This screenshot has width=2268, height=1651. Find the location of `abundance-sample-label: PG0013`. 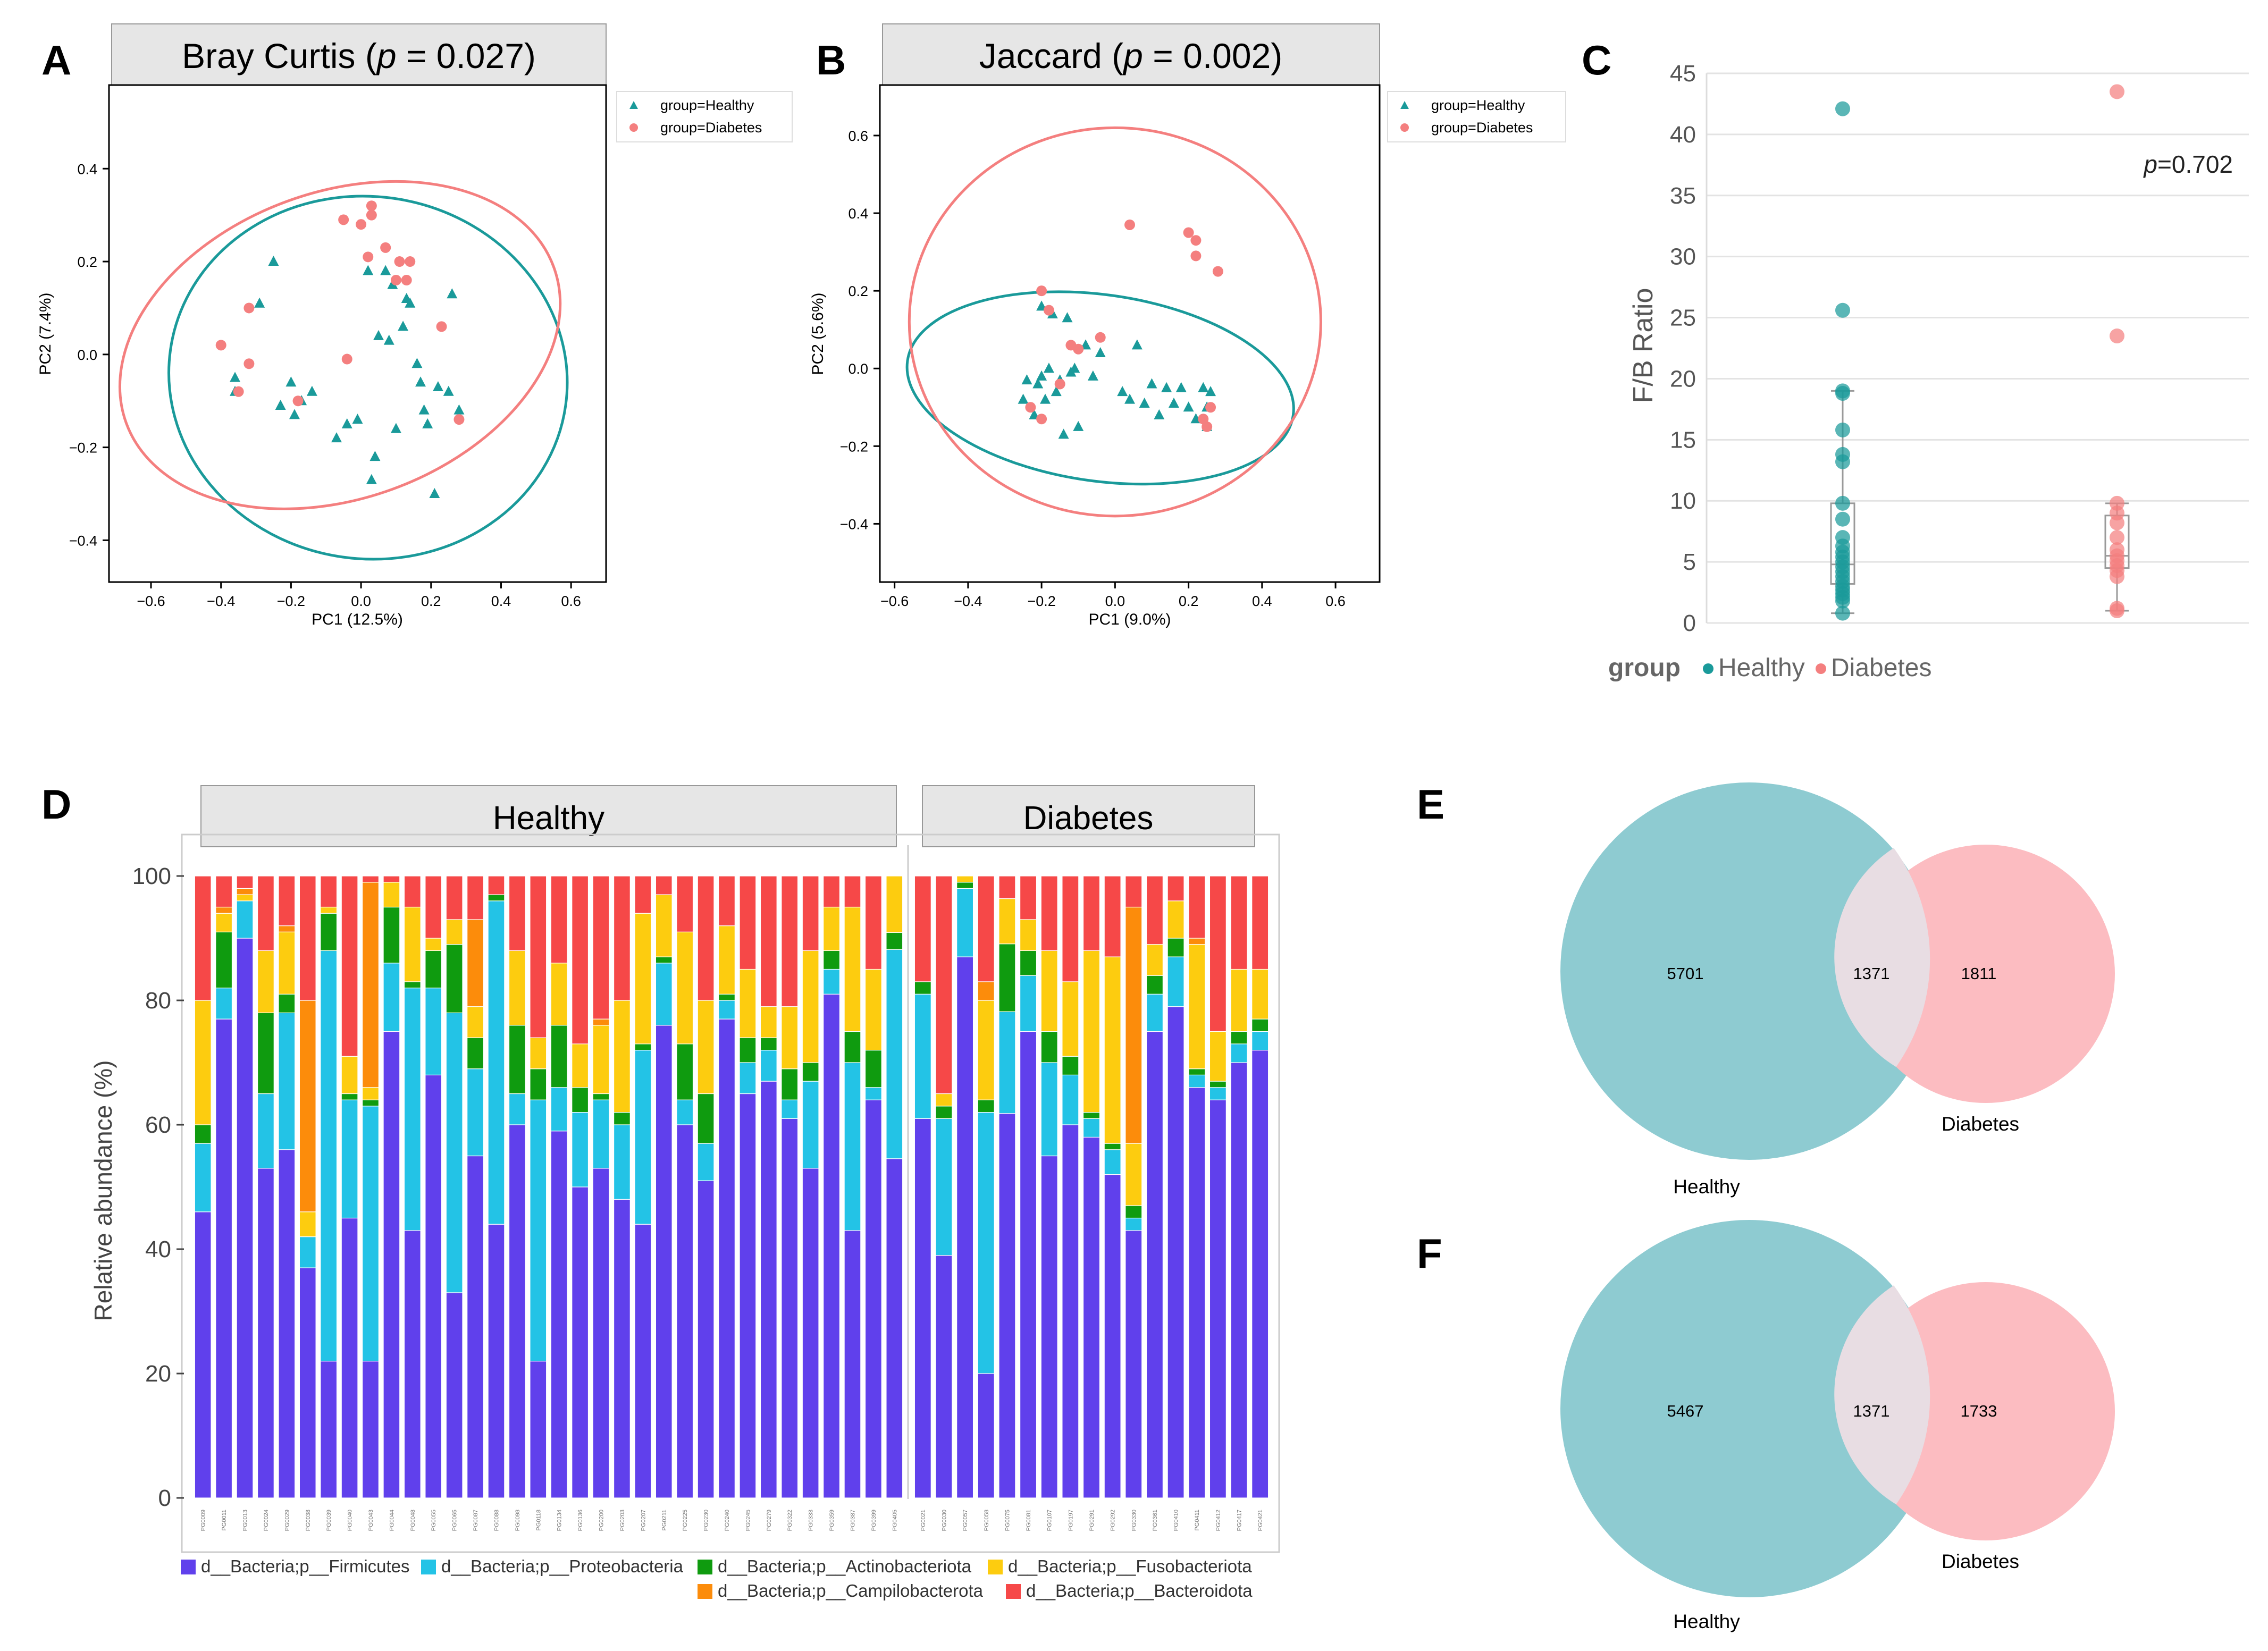

abundance-sample-label: PG0013 is located at coordinates (245, 1520).